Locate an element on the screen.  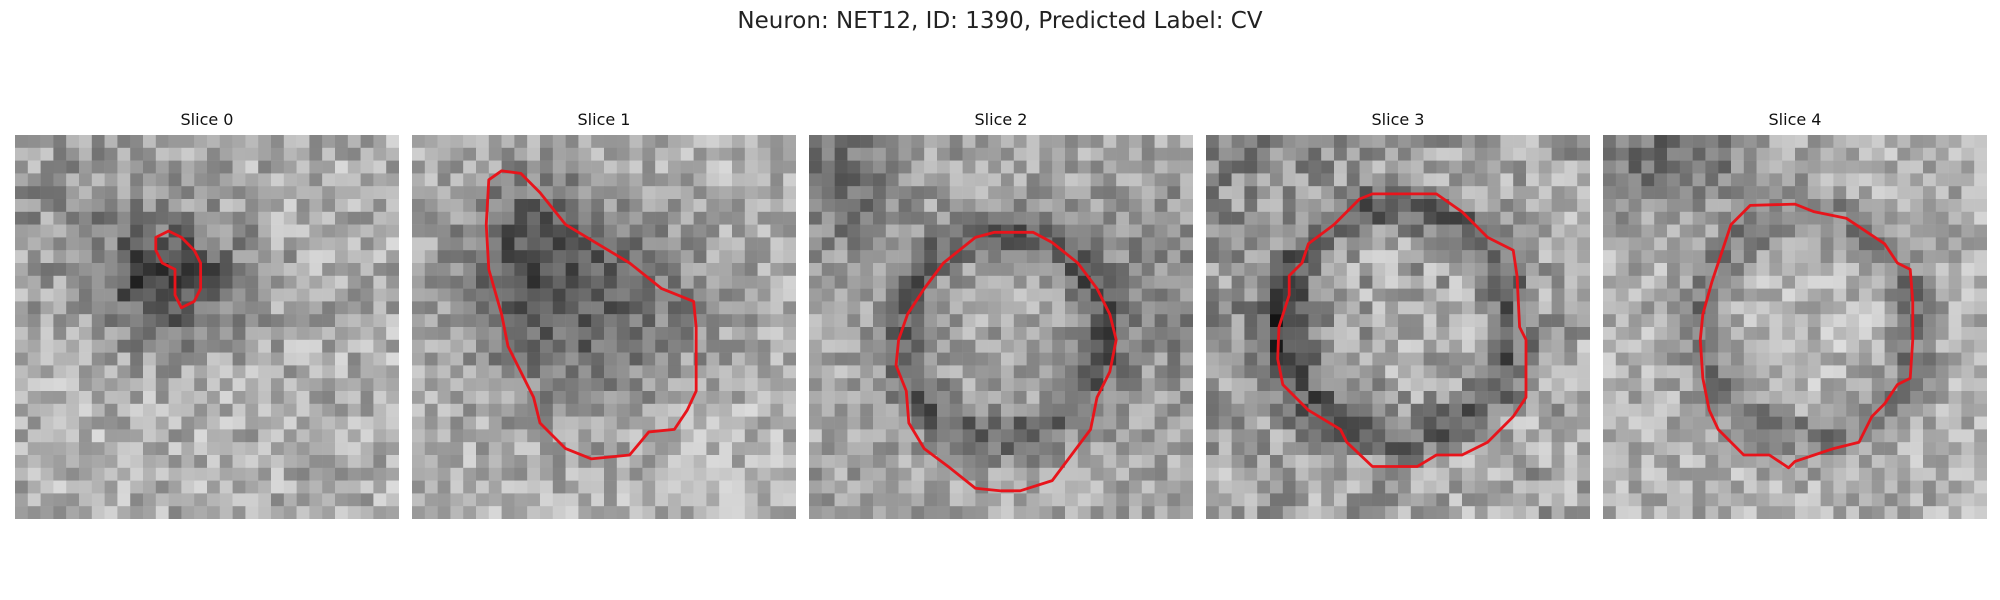
slice-title-3: Slice 3 is located at coordinates (1398, 119).